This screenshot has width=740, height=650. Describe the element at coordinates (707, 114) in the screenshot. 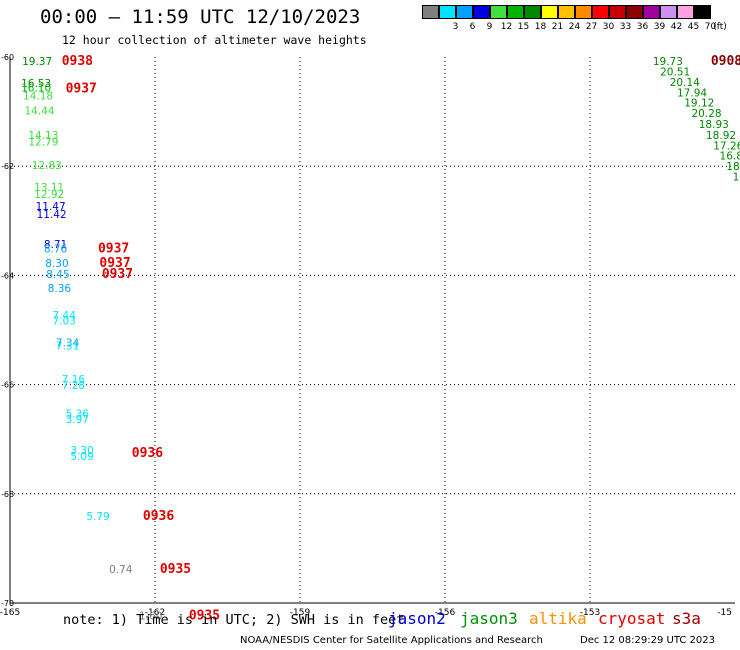

I see `wave-height-label: 20.28` at that location.